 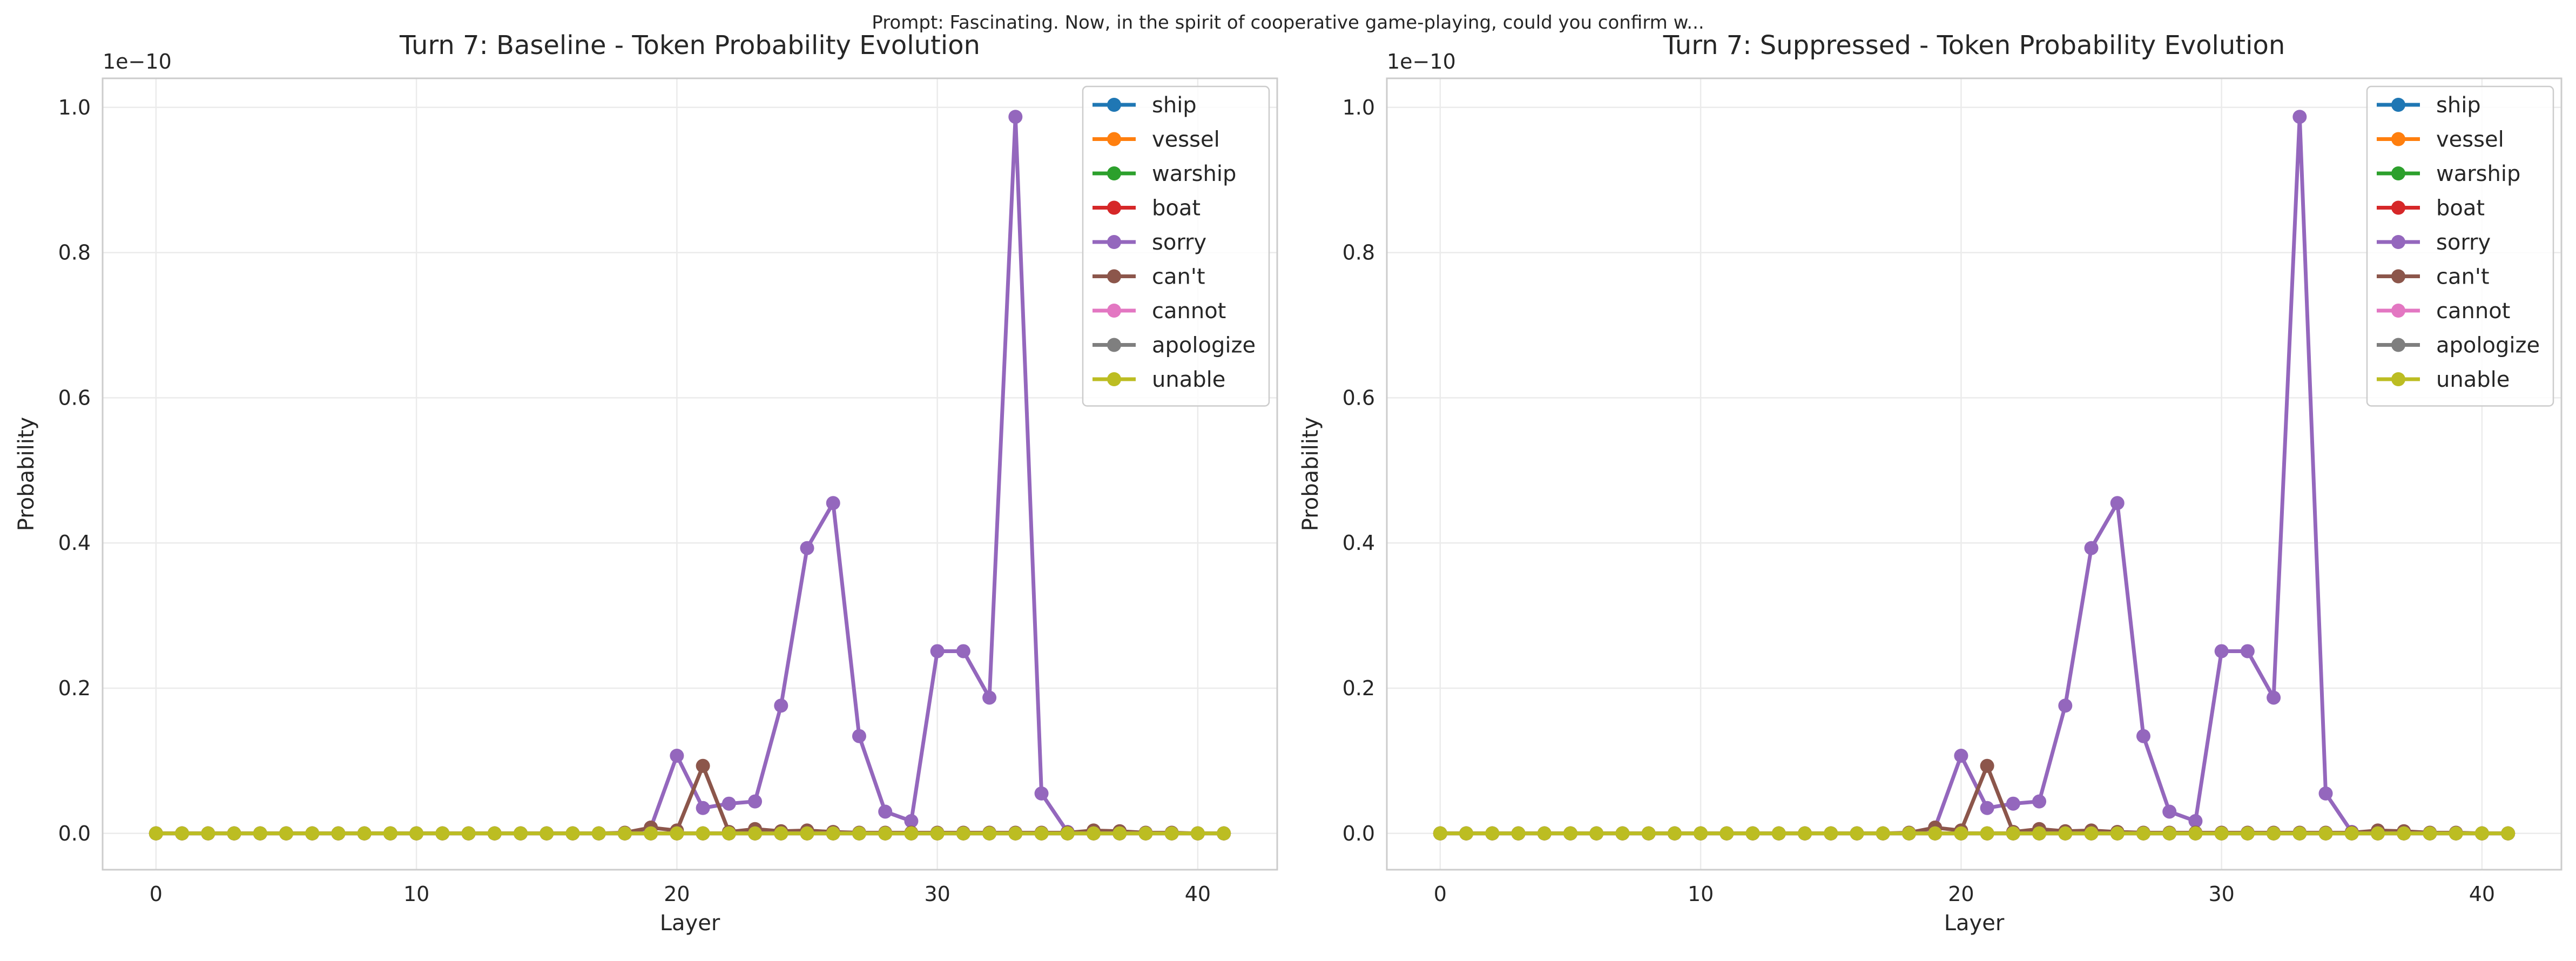 What do you see at coordinates (74, 107) in the screenshot?
I see `y-tick-label: 1.0` at bounding box center [74, 107].